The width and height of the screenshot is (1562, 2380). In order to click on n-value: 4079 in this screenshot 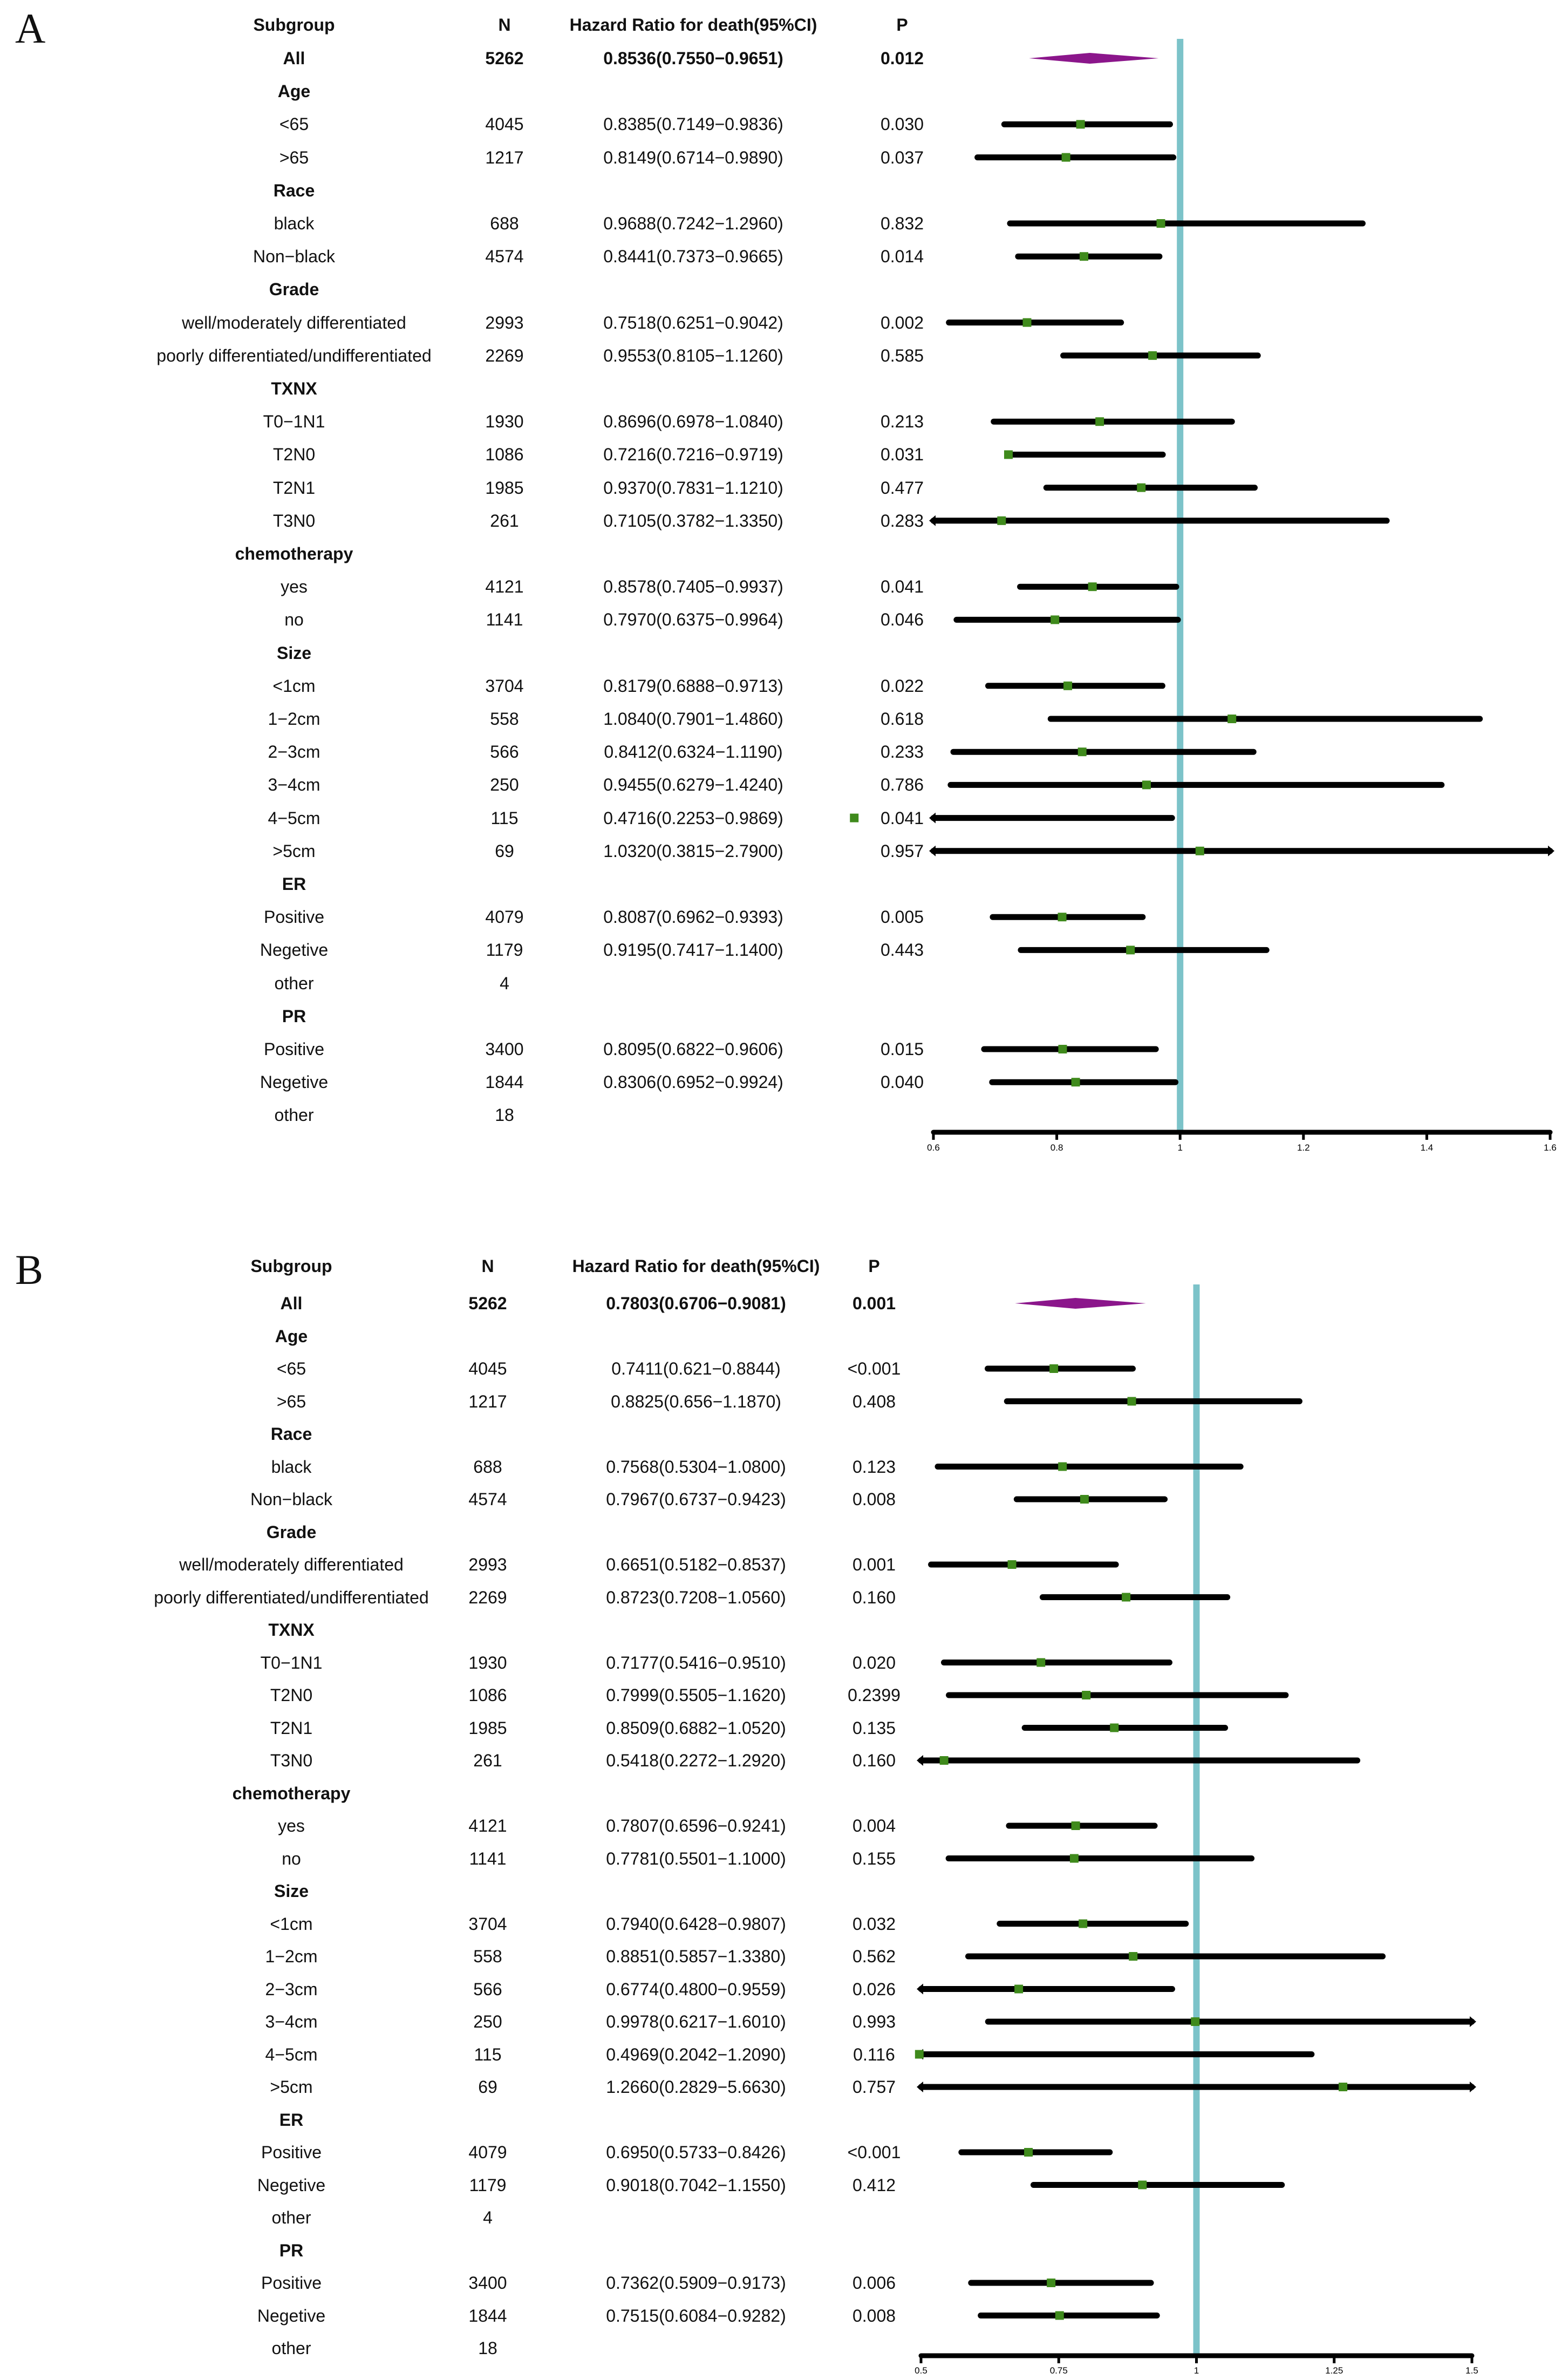, I will do `click(487, 2152)`.